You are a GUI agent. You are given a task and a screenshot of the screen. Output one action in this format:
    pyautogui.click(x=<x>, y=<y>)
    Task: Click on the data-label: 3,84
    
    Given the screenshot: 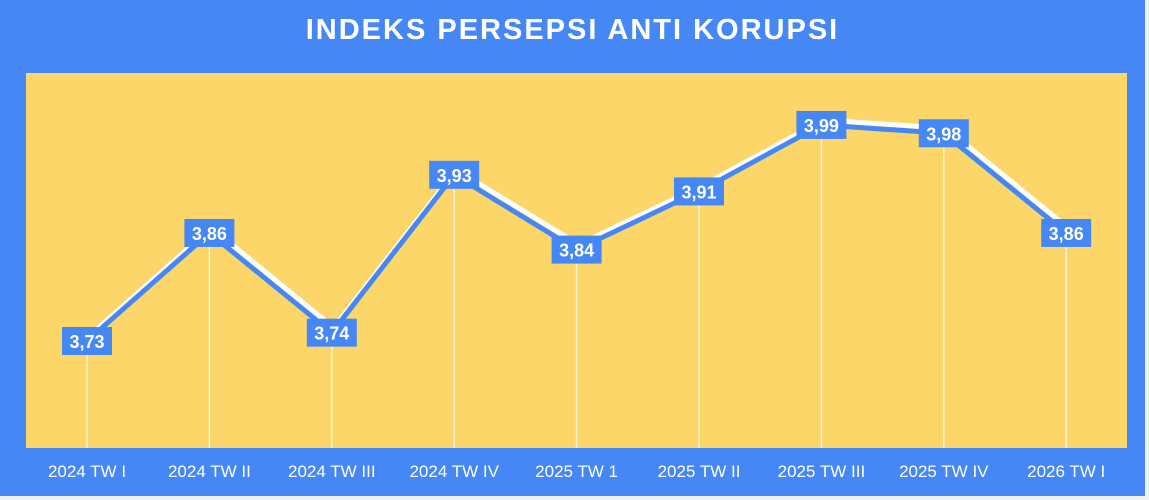 What is the action you would take?
    pyautogui.click(x=576, y=251)
    